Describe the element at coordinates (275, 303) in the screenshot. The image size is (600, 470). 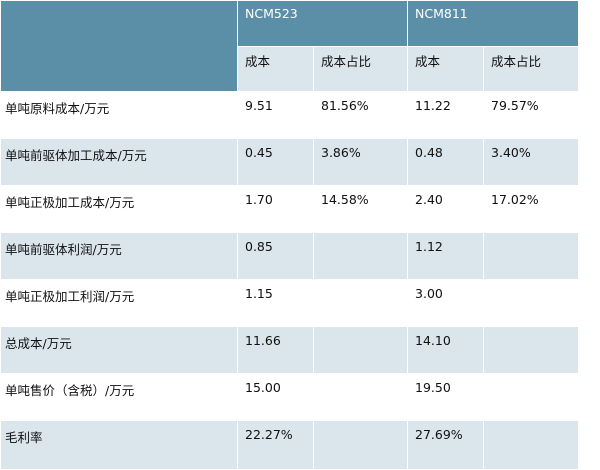
I see `table-cell: 1.15` at that location.